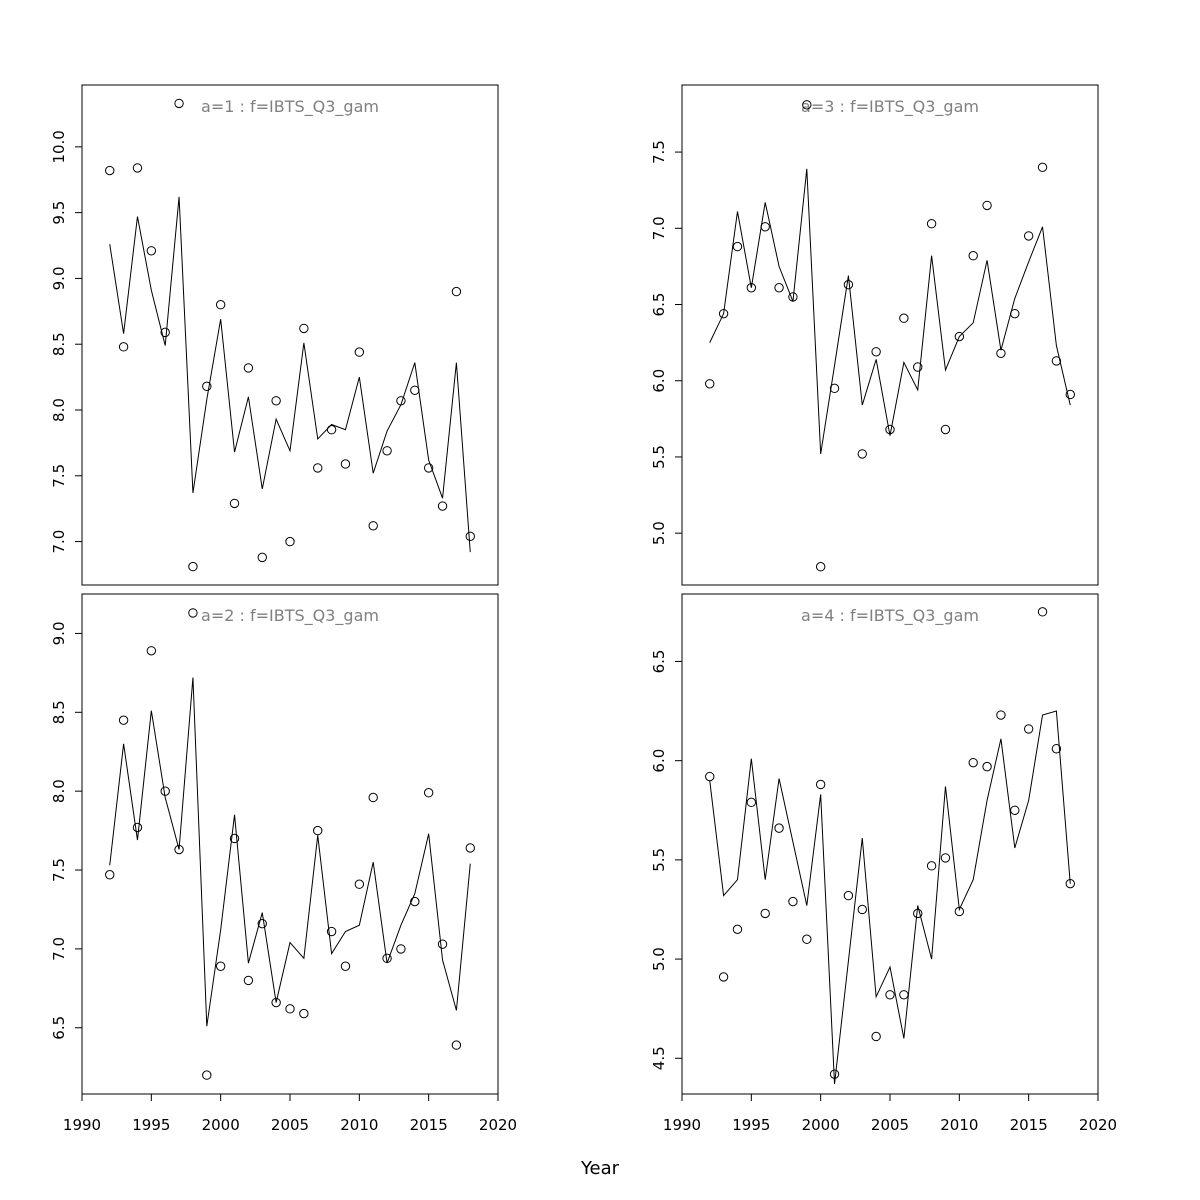 This screenshot has height=1200, width=1200. What do you see at coordinates (890, 616) in the screenshot?
I see `panel-title: a=4 : f=IBTS_Q3_gam` at bounding box center [890, 616].